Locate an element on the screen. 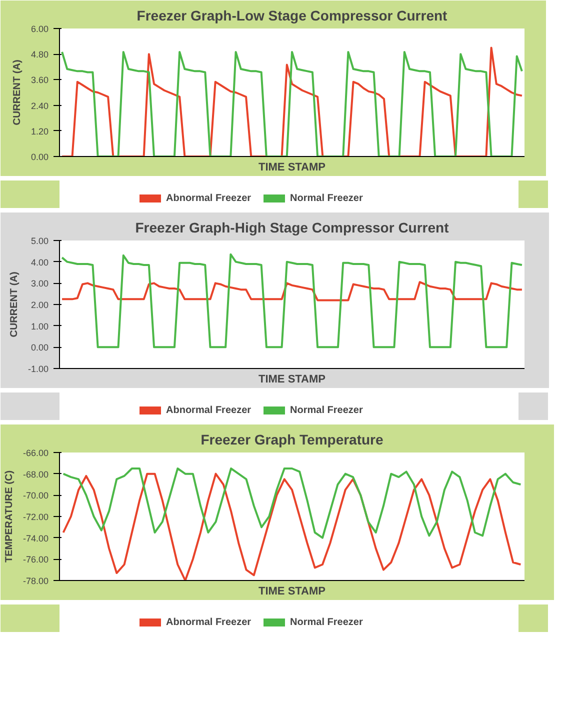  y-tick-label: 6.00 is located at coordinates (39, 29).